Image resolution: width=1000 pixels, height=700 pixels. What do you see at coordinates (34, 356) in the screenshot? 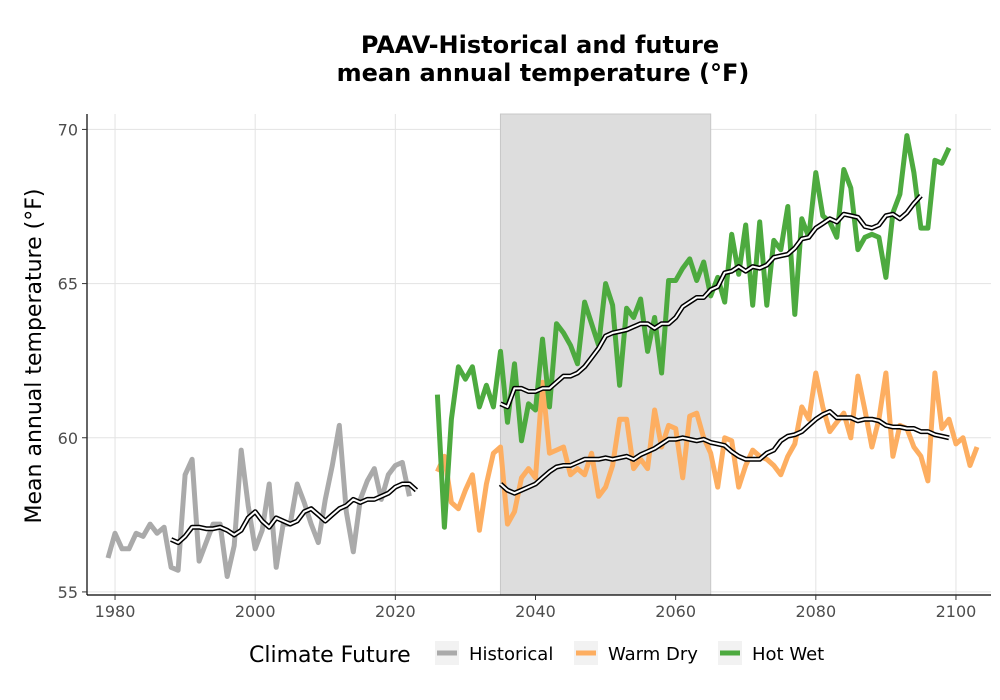
I see `y-axis-title: Mean annual temperature (°F)` at bounding box center [34, 356].